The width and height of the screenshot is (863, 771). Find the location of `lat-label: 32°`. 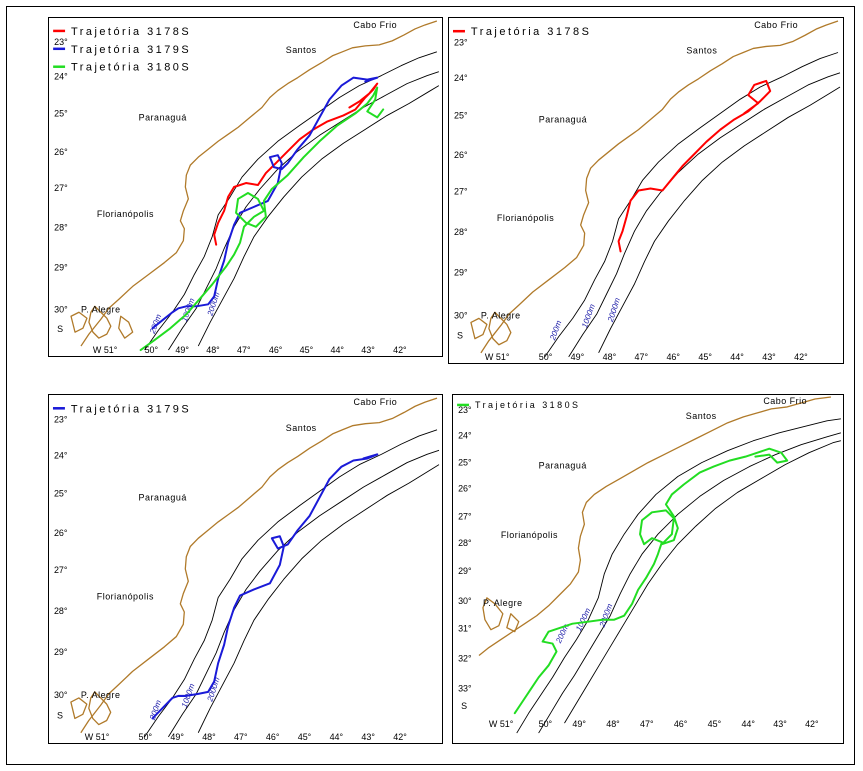

lat-label: 32° is located at coordinates (465, 658).